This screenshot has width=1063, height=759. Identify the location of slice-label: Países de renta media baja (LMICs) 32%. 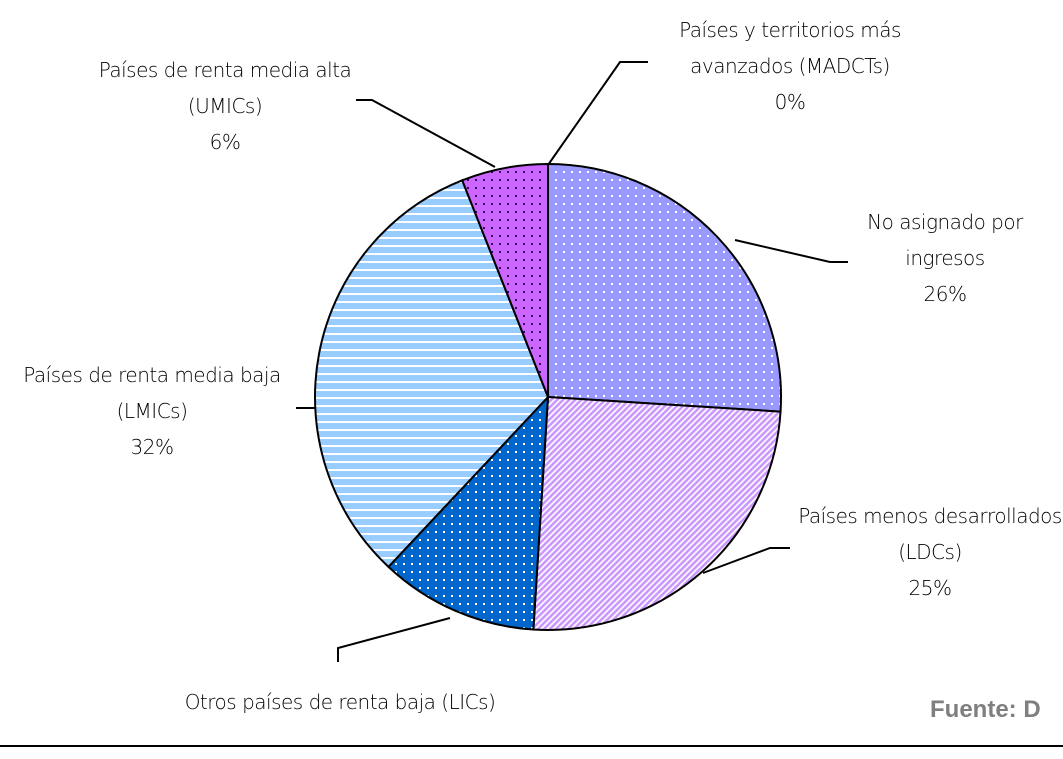
(152, 411).